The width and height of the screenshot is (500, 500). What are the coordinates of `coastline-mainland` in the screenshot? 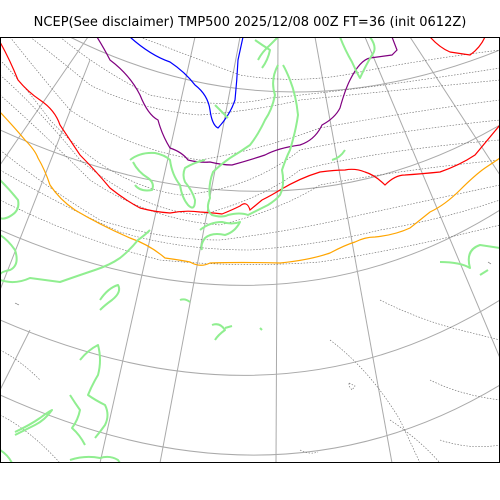 It's located at (75, 256).